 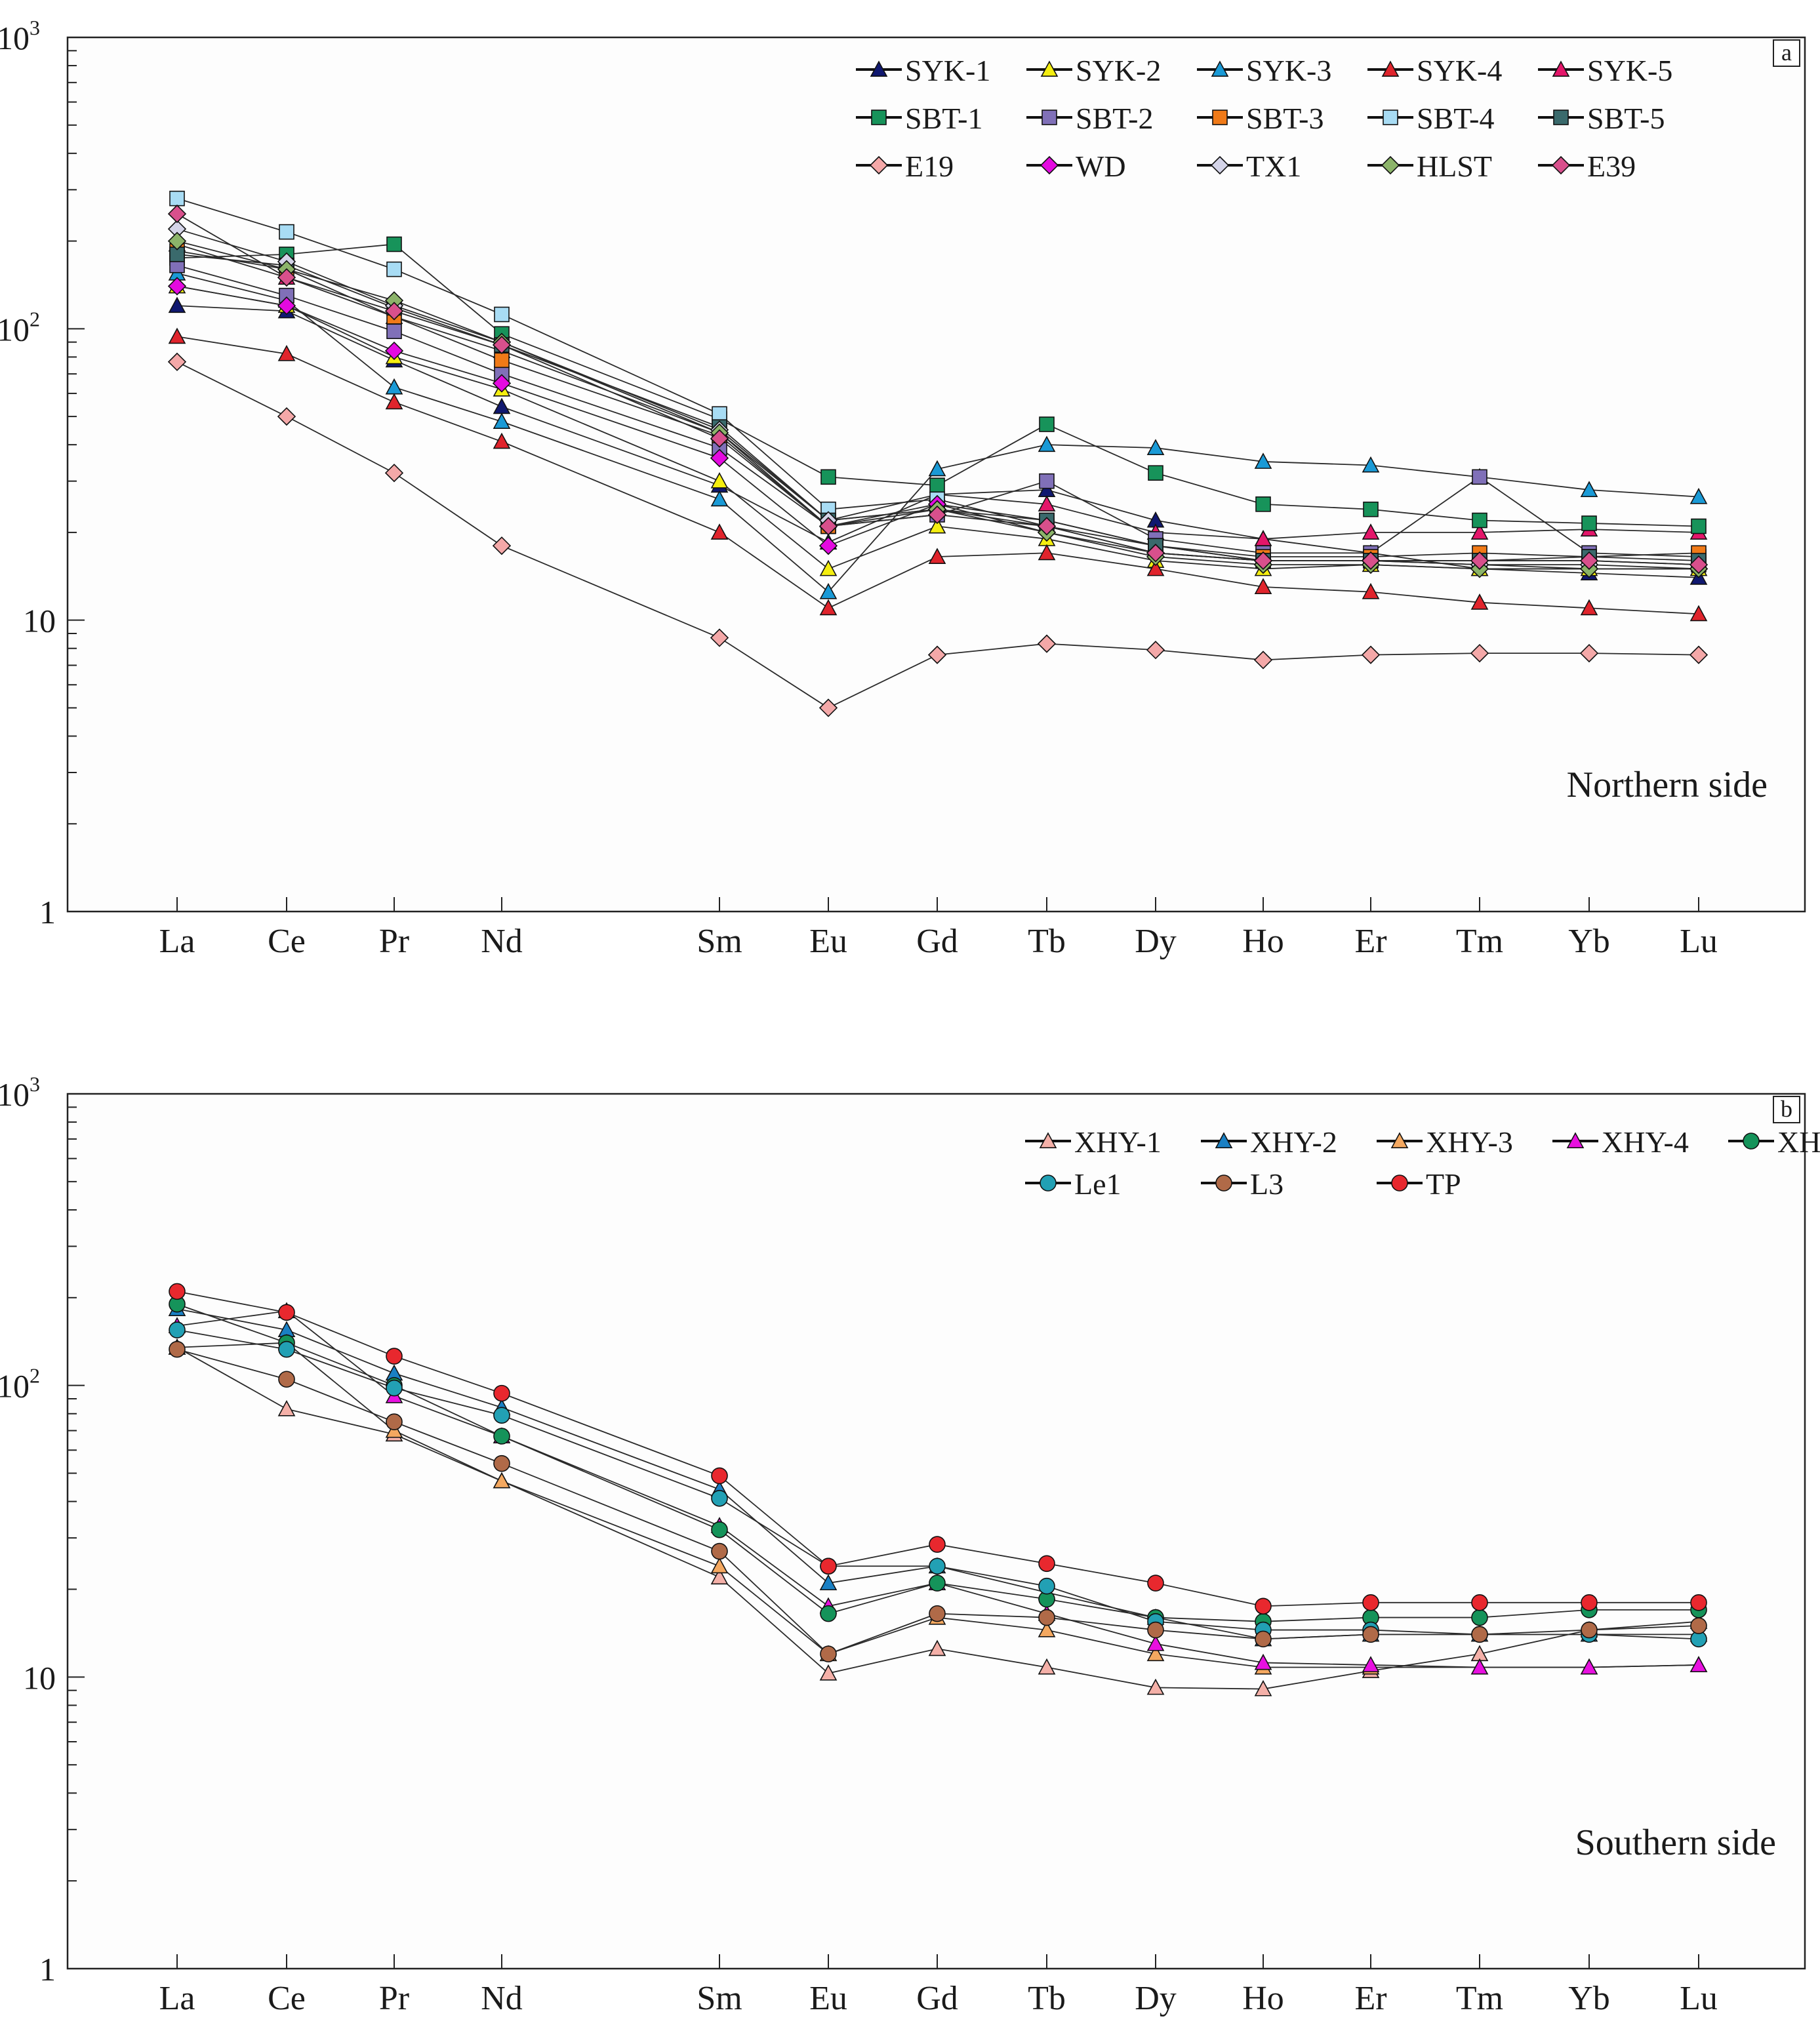 I want to click on legend-entry-tx1: TX1, so click(x=1249, y=167).